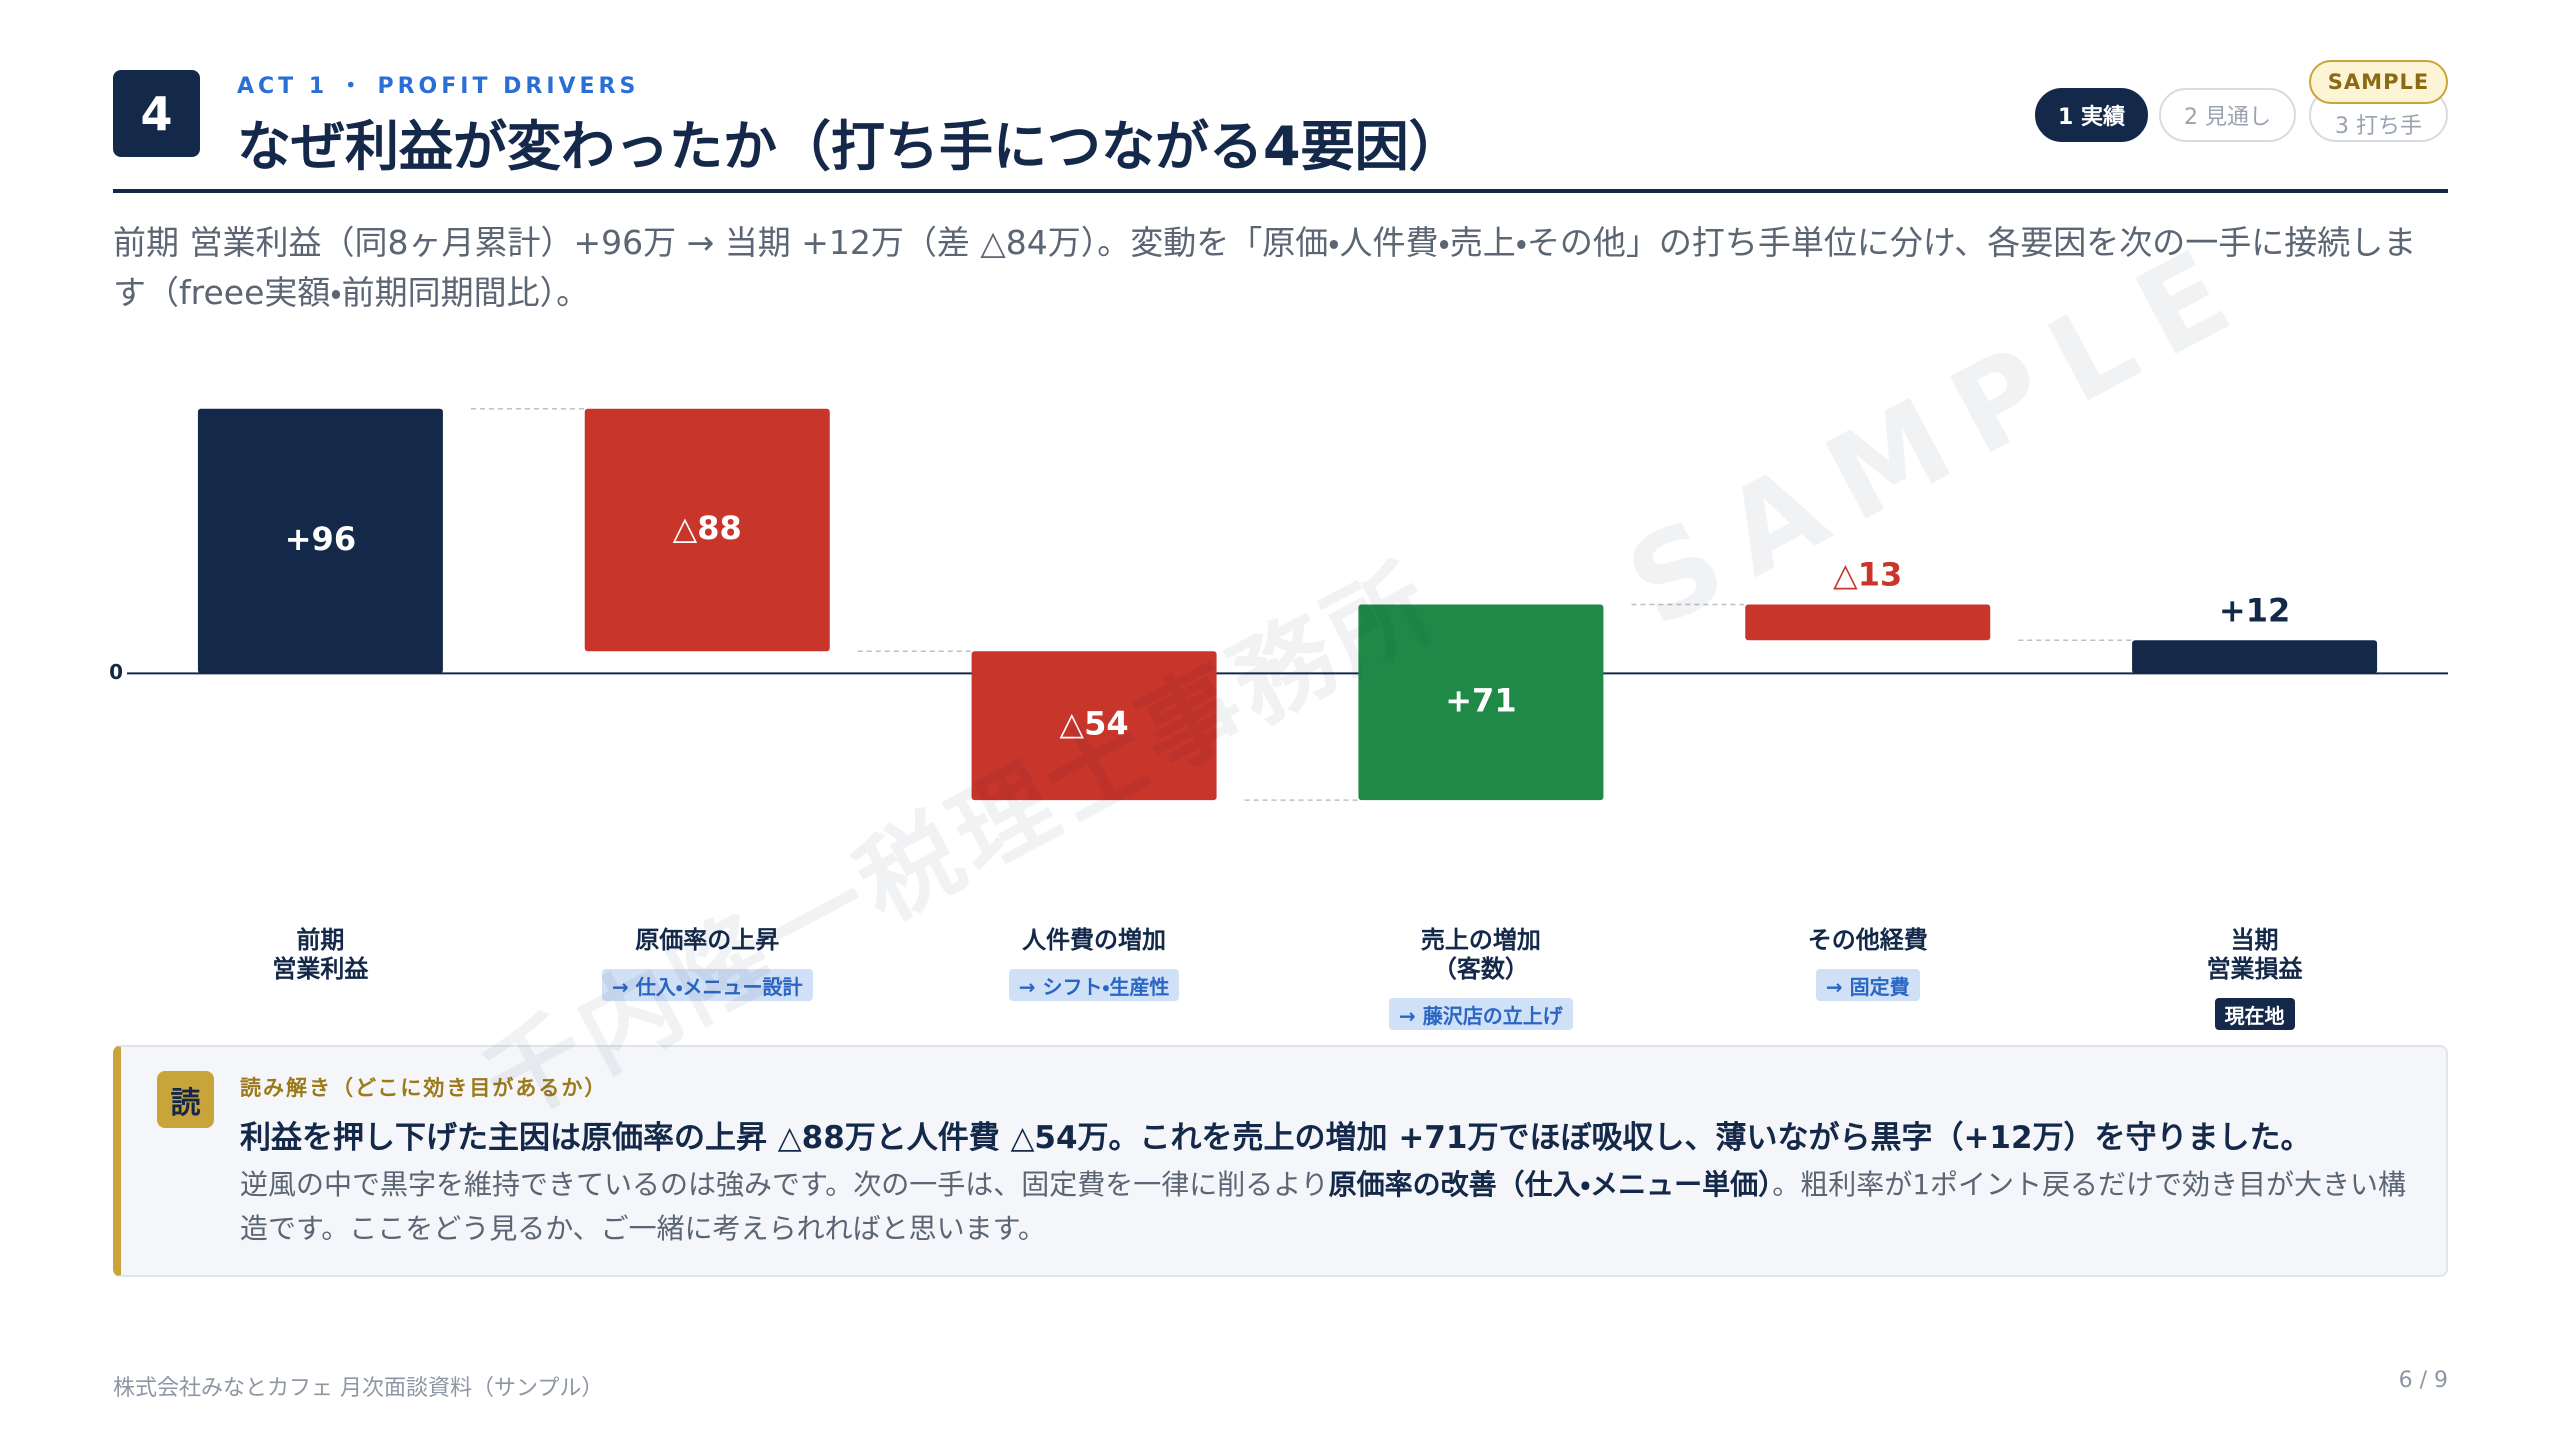 The width and height of the screenshot is (2560, 1440). Describe the element at coordinates (2254, 610) in the screenshot. I see `value-label: +12` at that location.